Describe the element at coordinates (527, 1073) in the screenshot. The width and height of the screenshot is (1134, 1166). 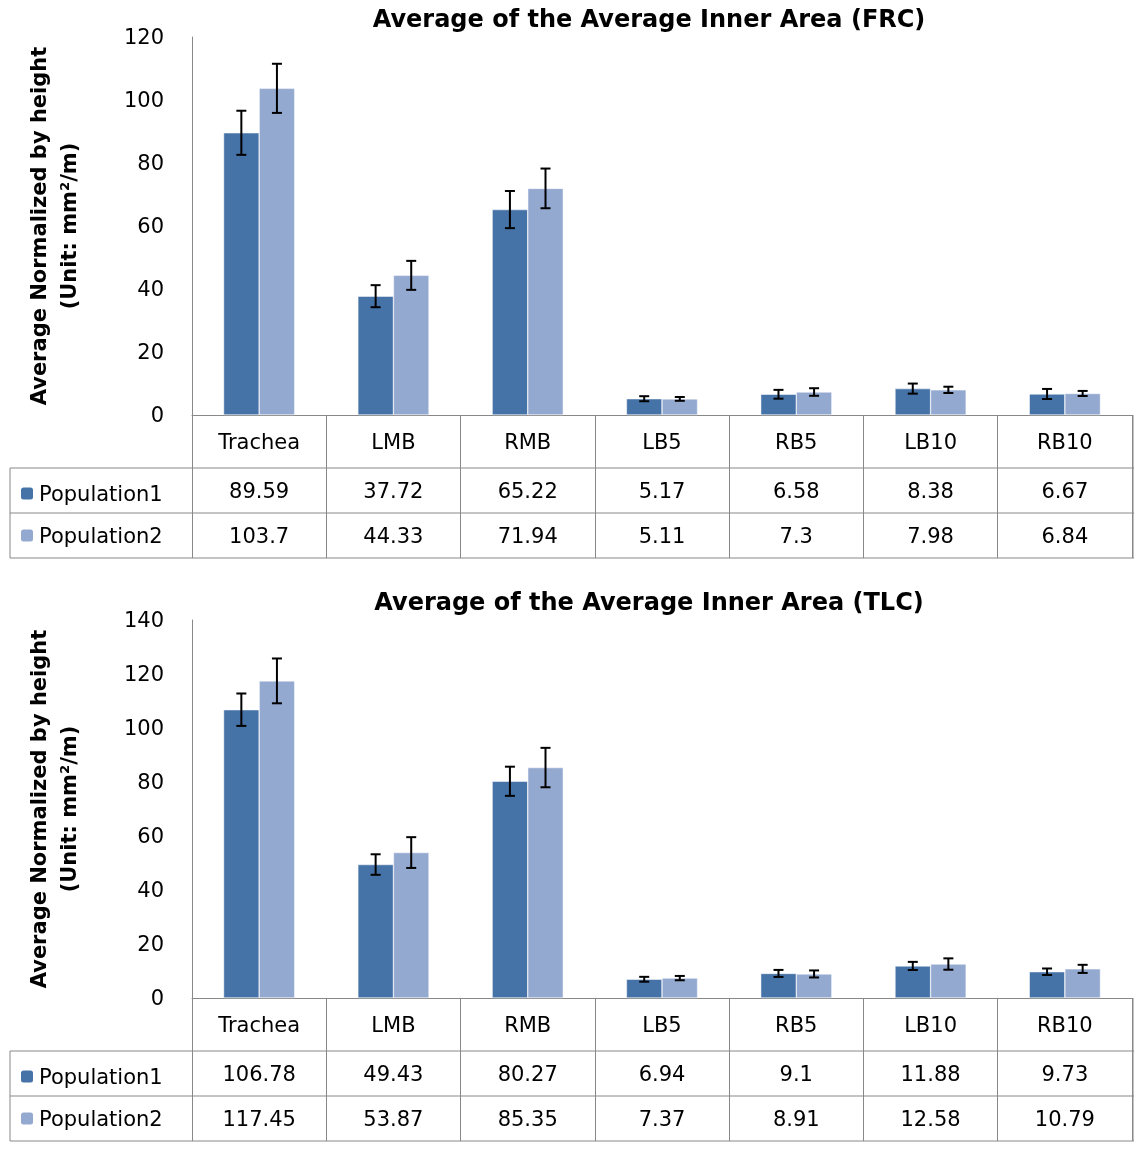
I see `data-label: 80.27` at that location.